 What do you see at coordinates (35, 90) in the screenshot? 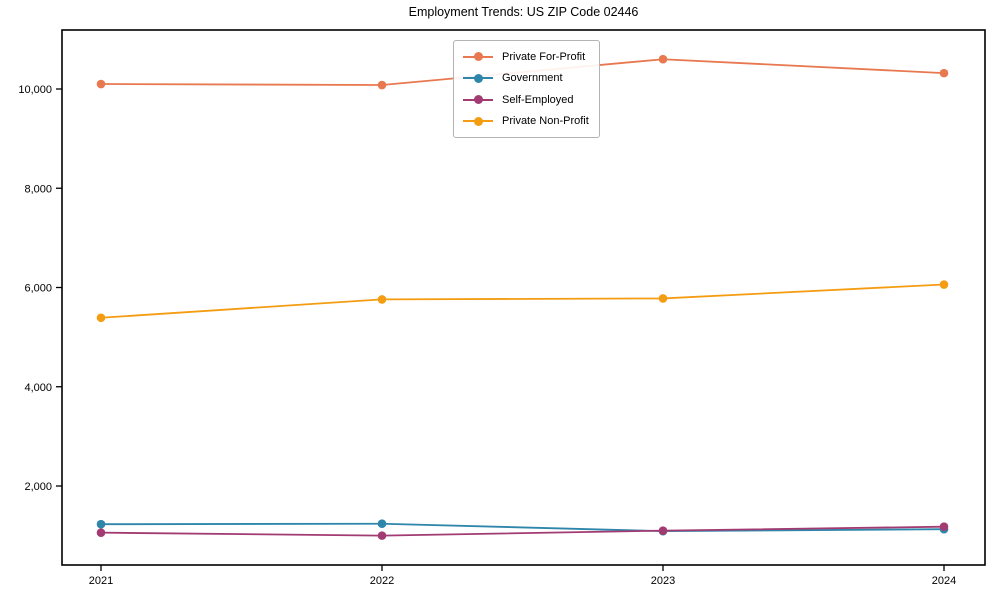
I see `y-tick-label: 10,000` at bounding box center [35, 90].